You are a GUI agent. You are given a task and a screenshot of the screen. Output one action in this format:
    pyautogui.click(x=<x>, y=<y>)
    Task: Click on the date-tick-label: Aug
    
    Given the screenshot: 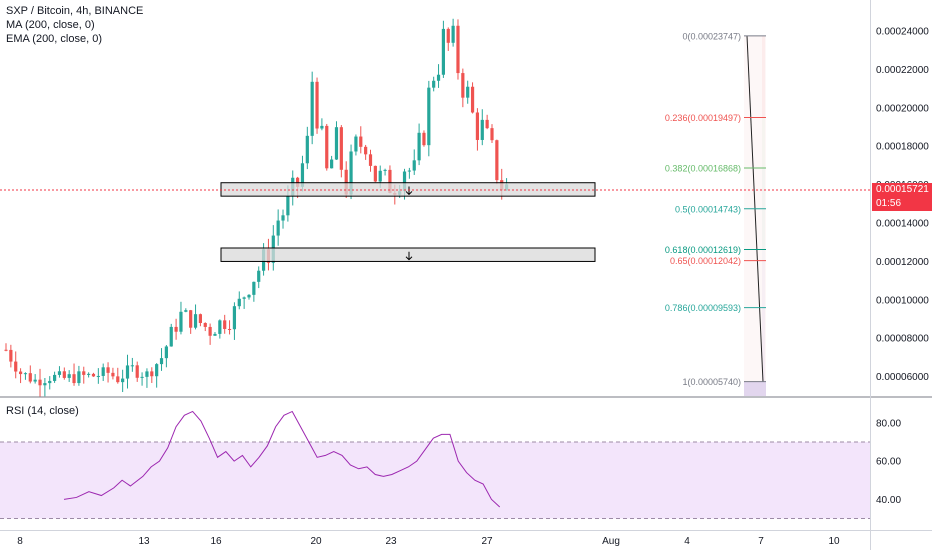 What is the action you would take?
    pyautogui.click(x=611, y=541)
    